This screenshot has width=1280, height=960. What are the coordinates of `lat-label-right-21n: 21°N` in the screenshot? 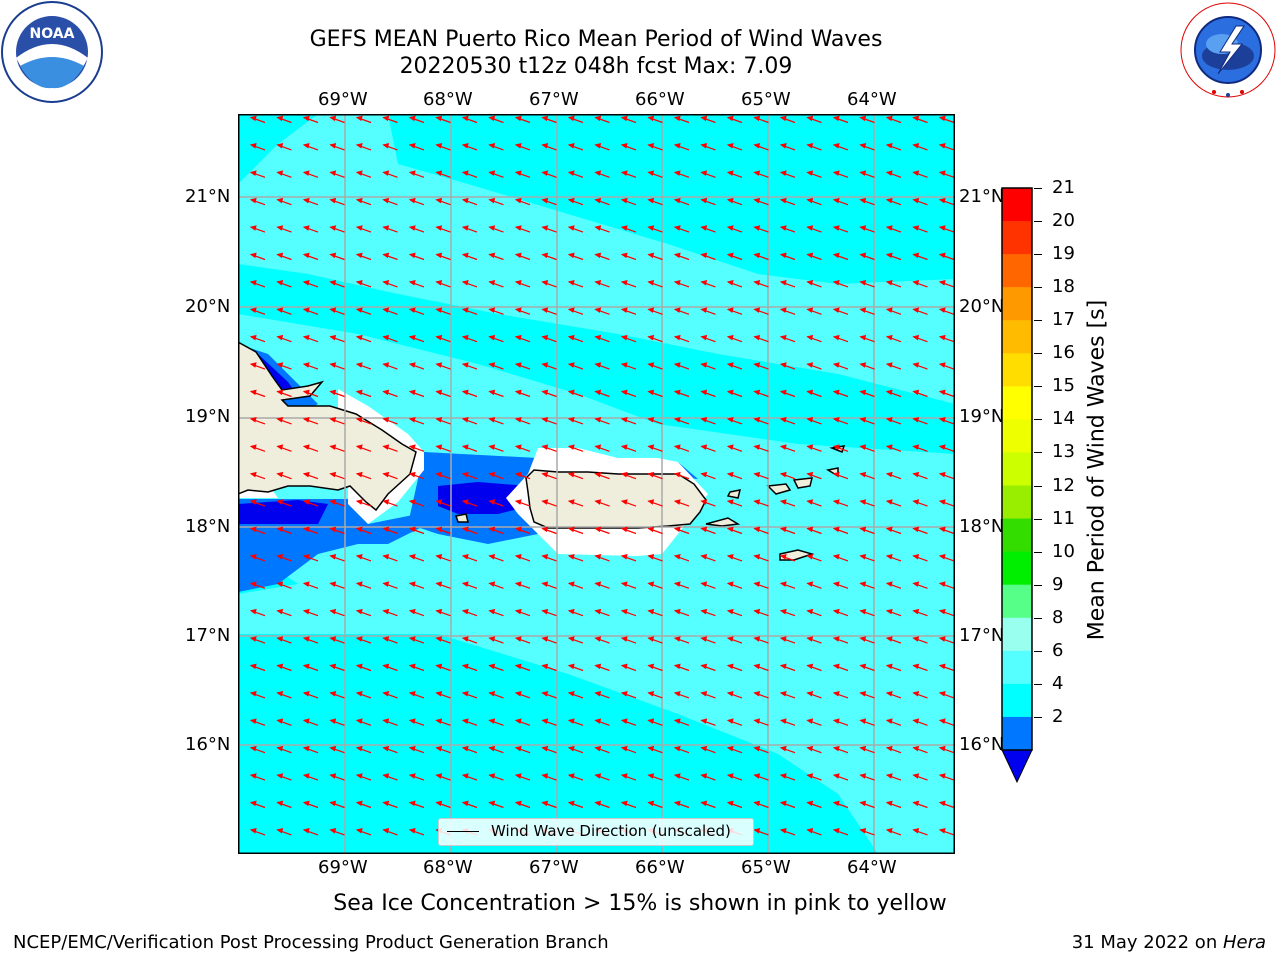 It's located at (982, 196).